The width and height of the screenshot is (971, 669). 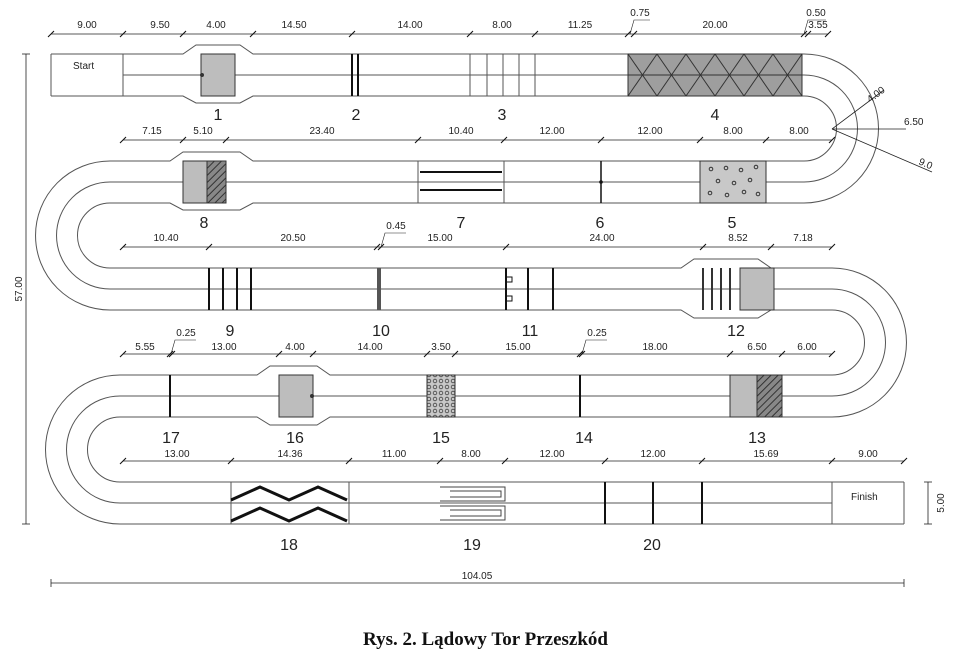 I want to click on dim-r1-3: 14.50, so click(x=293, y=25).